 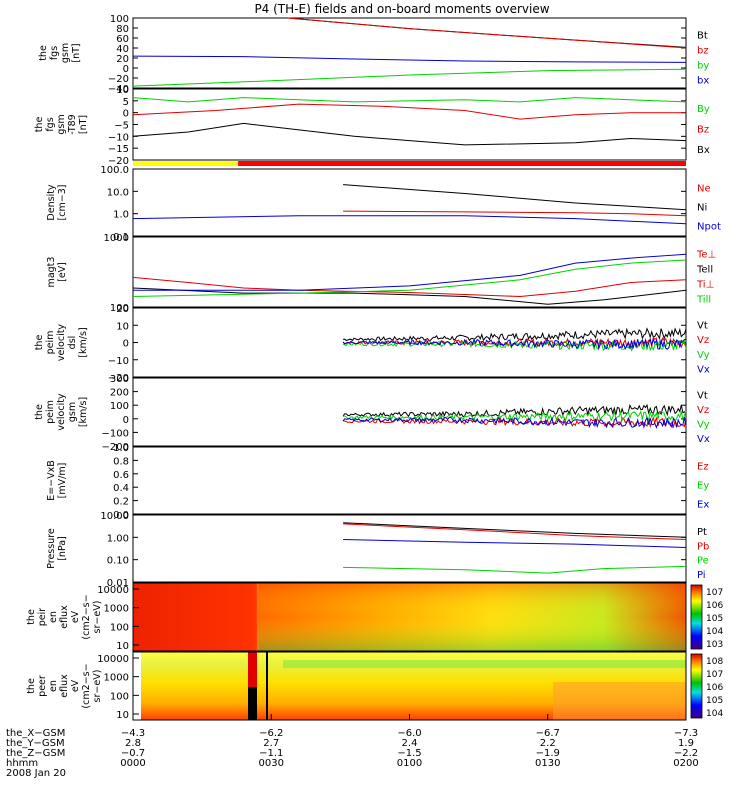 What do you see at coordinates (113, 659) in the screenshot?
I see `ytick-label: 10000` at bounding box center [113, 659].